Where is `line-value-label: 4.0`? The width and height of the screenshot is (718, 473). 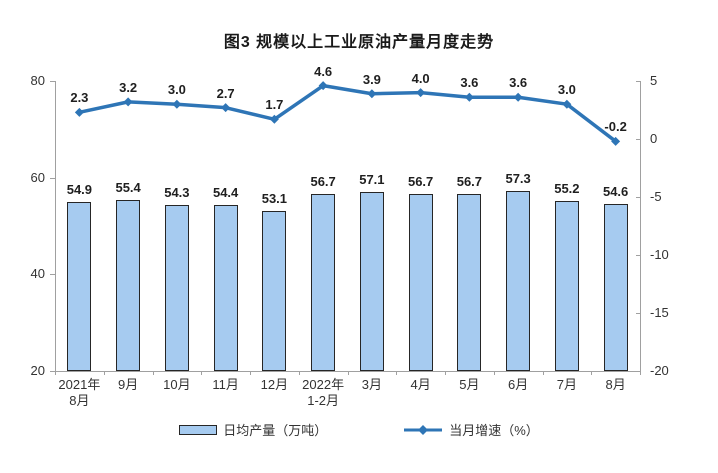
line-value-label: 4.0 is located at coordinates (420, 78).